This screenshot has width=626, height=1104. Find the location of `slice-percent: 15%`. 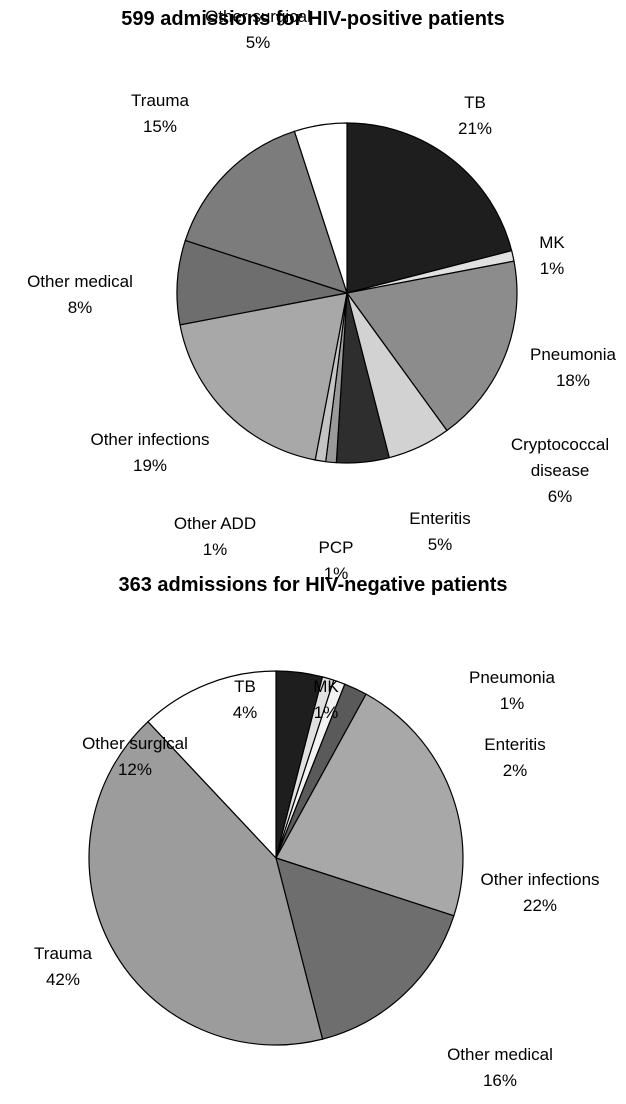

slice-percent: 15% is located at coordinates (160, 126).